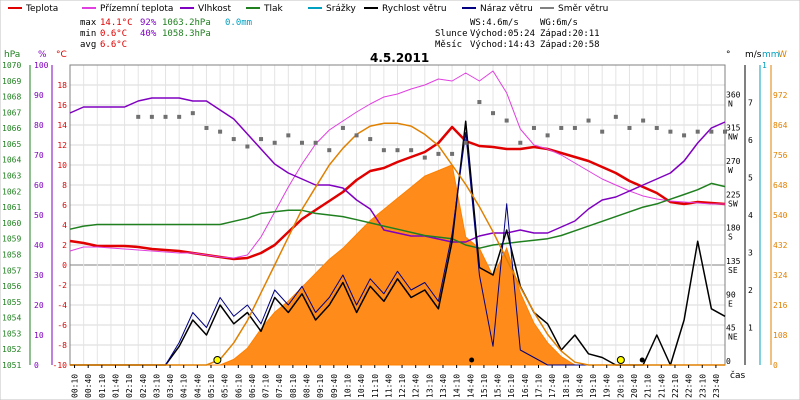 The image size is (800, 400). What do you see at coordinates (129, 386) in the screenshot?
I see `x-tick-label: 02:10` at bounding box center [129, 386].